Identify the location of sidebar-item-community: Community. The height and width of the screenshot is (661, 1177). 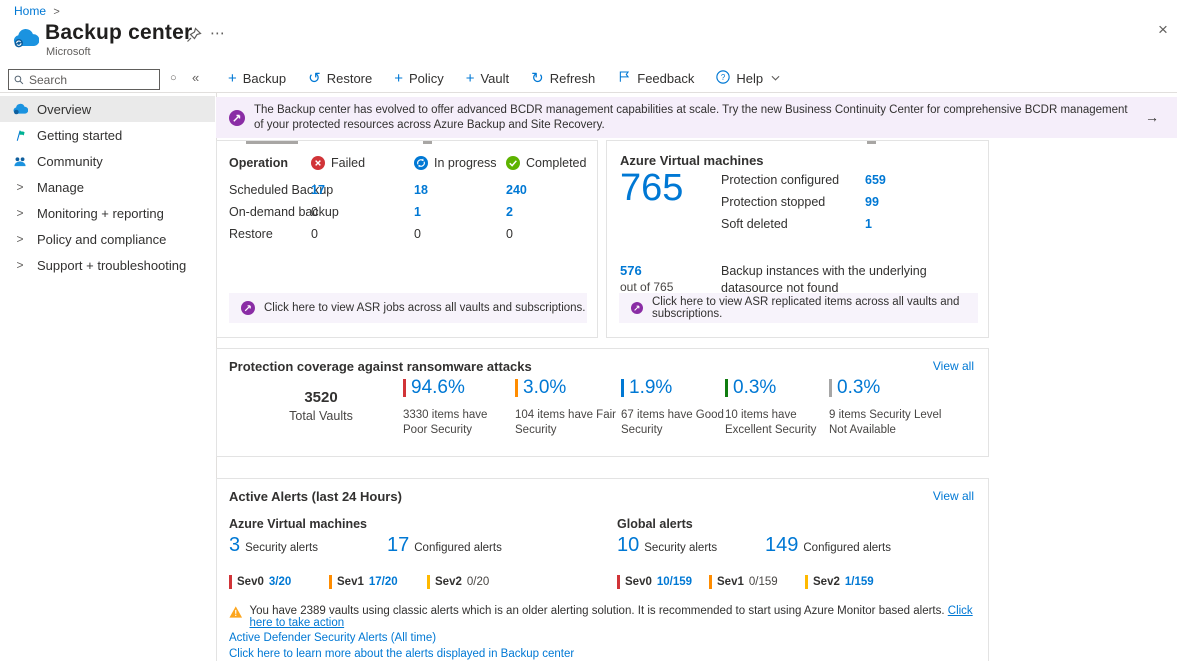
(107, 161).